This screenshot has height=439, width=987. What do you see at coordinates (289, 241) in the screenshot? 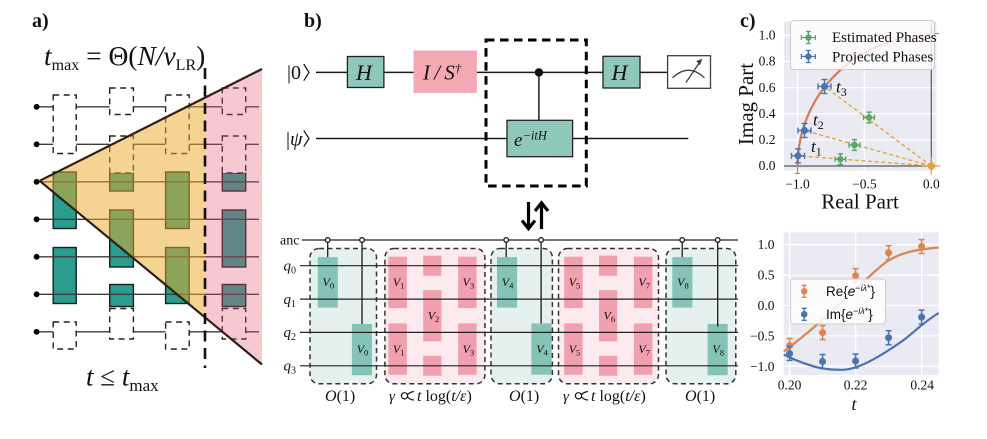
I see `svg-text: anc` at bounding box center [289, 241].